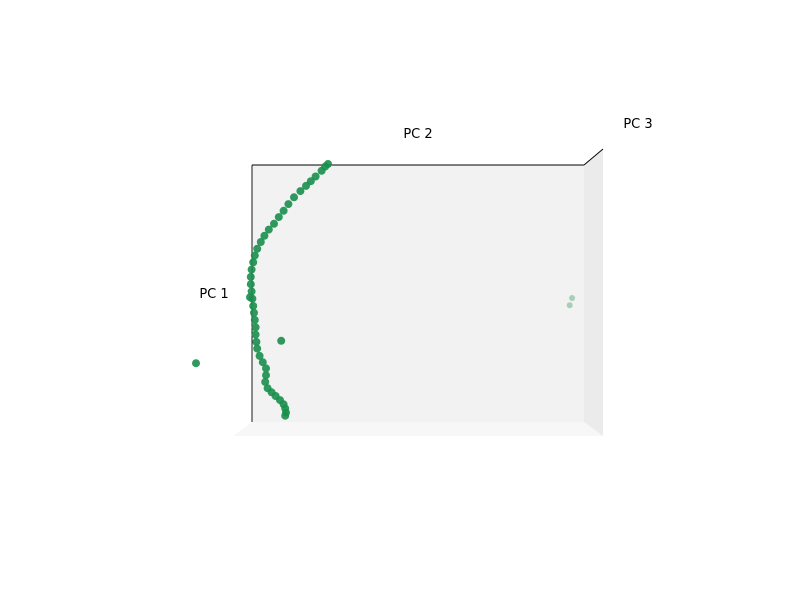 This screenshot has height=600, width=800. Describe the element at coordinates (213, 294) in the screenshot. I see `y-axis-label: PC 1` at that location.